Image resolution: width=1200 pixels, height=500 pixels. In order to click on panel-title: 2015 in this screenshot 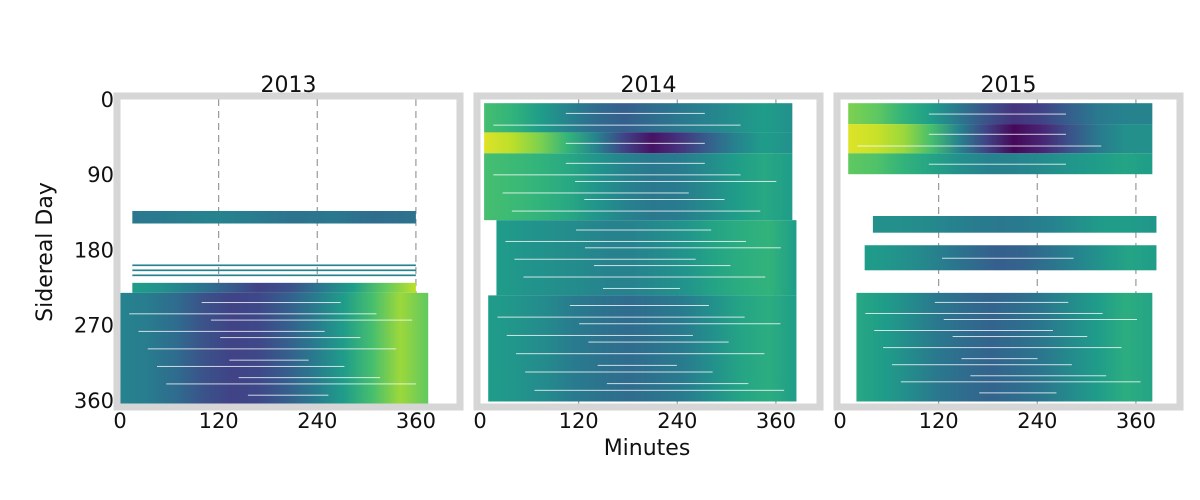, I will do `click(1009, 85)`.